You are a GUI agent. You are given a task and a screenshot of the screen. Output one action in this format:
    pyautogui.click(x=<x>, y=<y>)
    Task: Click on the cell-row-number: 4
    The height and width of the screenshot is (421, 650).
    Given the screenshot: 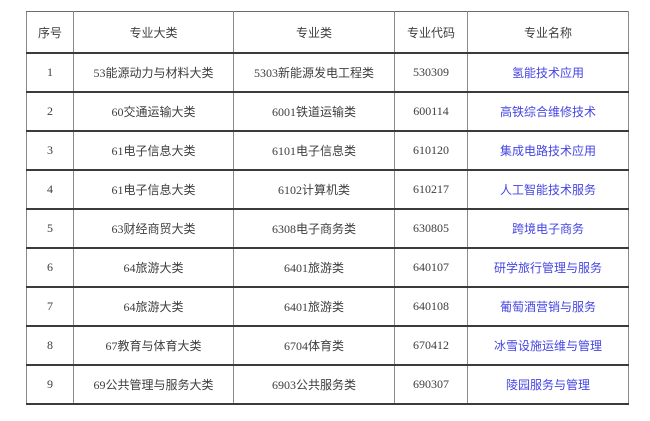 What is the action you would take?
    pyautogui.click(x=50, y=190)
    